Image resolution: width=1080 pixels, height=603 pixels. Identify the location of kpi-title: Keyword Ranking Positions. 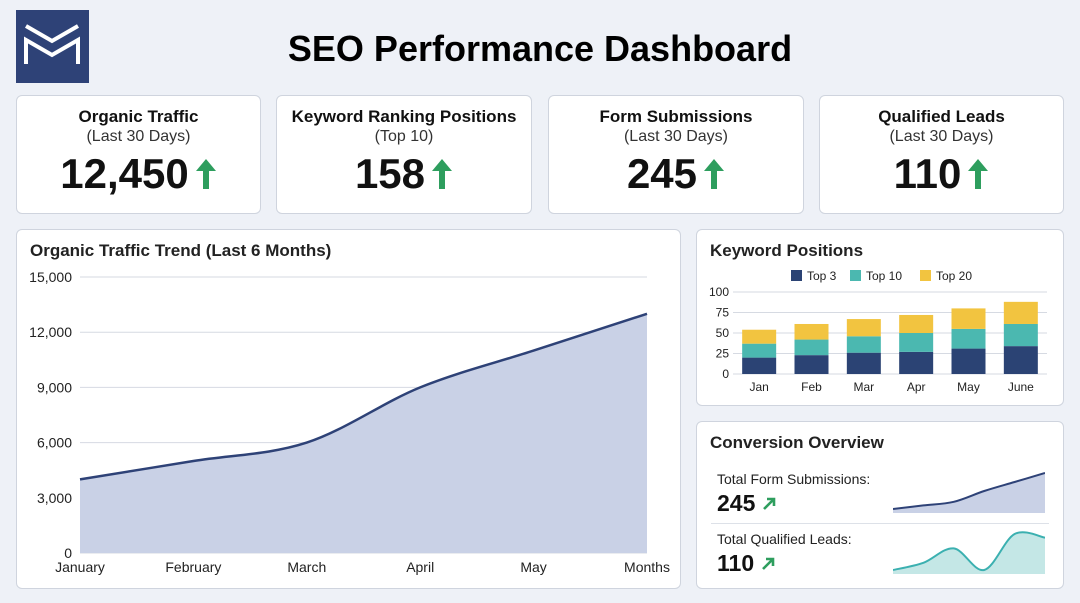
(404, 116).